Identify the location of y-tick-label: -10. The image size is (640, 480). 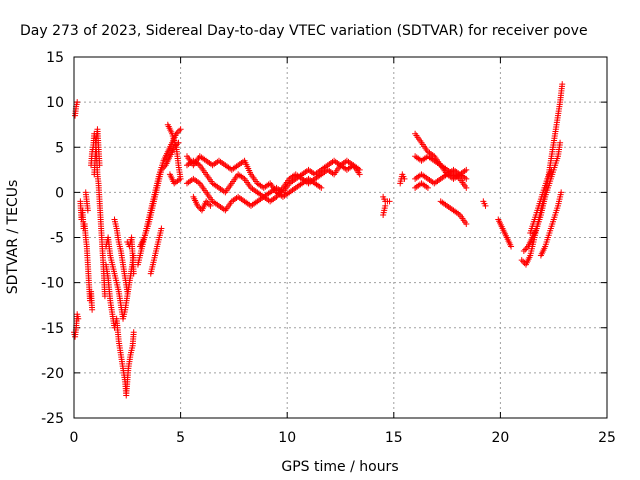
(52, 284).